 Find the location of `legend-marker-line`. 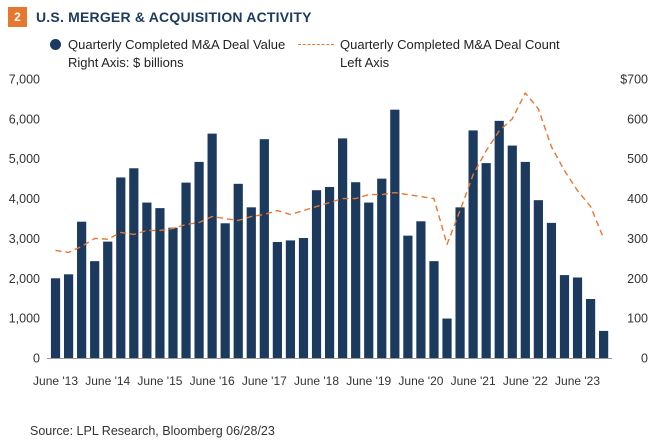

legend-marker-line is located at coordinates (316, 44).